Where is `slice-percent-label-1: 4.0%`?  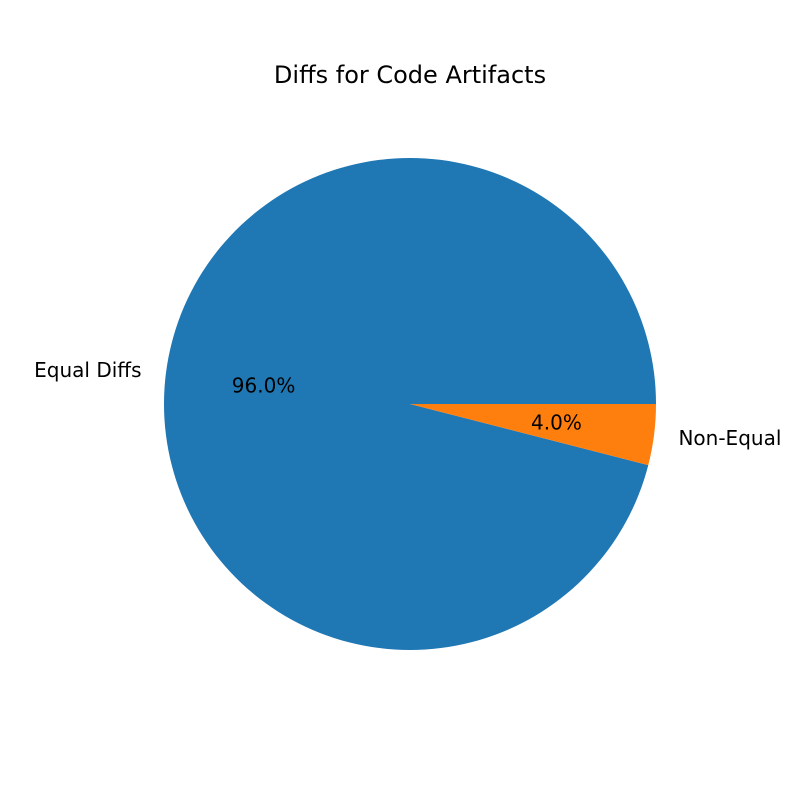
slice-percent-label-1: 4.0% is located at coordinates (556, 423).